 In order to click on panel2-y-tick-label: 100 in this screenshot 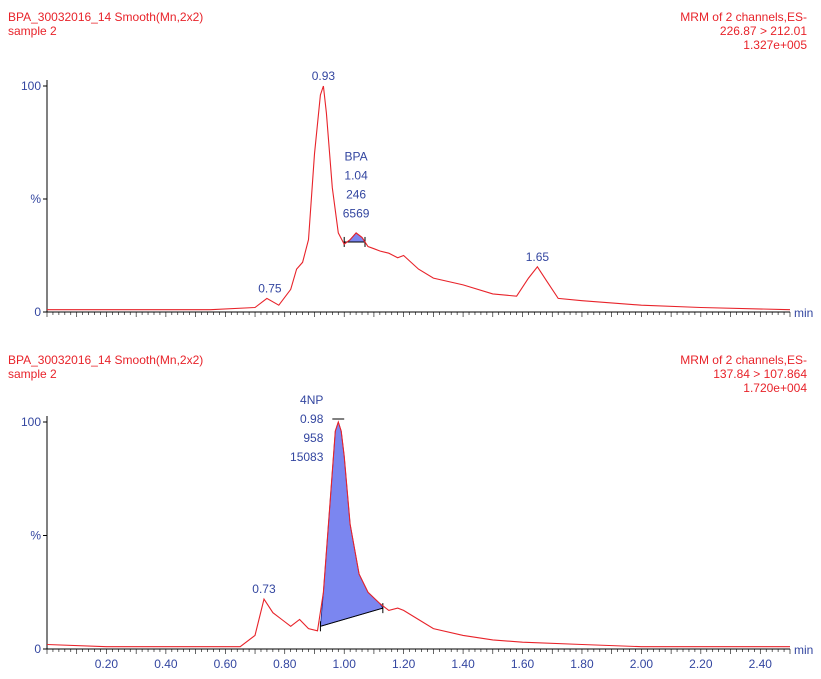, I will do `click(31, 422)`.